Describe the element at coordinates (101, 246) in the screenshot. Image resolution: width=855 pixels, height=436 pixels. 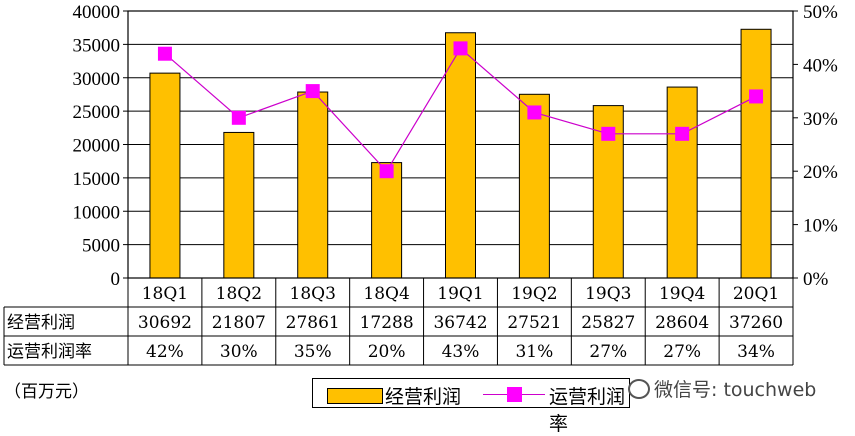
I see `y-left-tick-label: 5000` at that location.